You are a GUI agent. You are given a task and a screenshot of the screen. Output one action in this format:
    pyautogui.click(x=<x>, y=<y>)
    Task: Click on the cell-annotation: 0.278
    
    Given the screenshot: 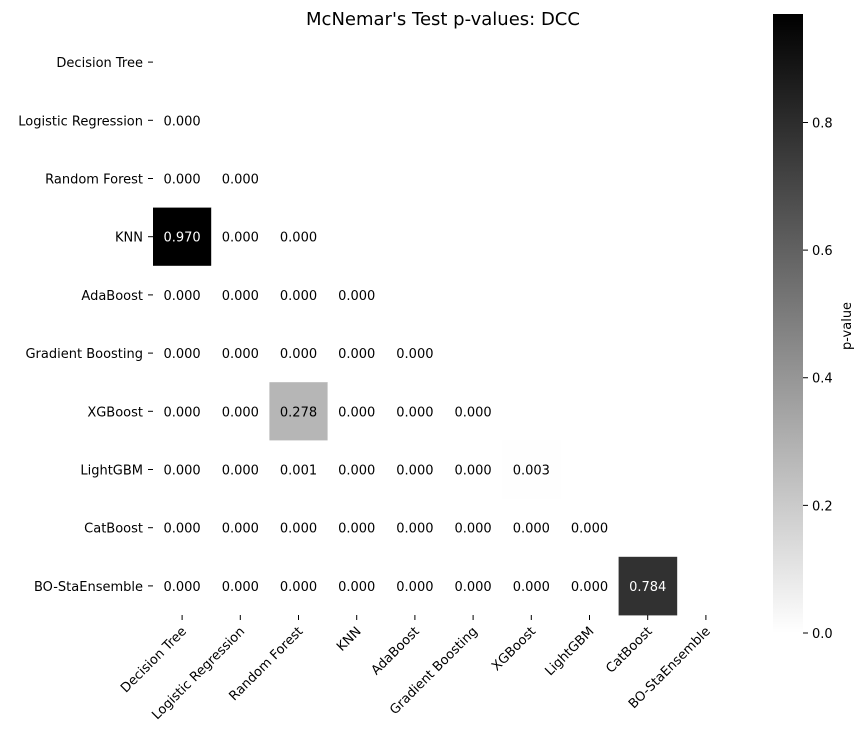 What is the action you would take?
    pyautogui.click(x=298, y=412)
    